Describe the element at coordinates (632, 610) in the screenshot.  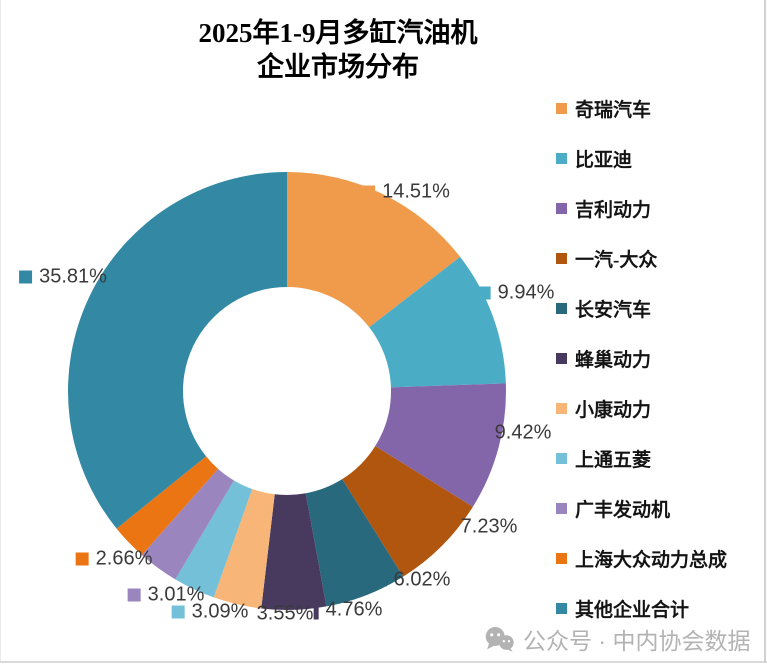
I see `legend-label: 其他企业合计` at that location.